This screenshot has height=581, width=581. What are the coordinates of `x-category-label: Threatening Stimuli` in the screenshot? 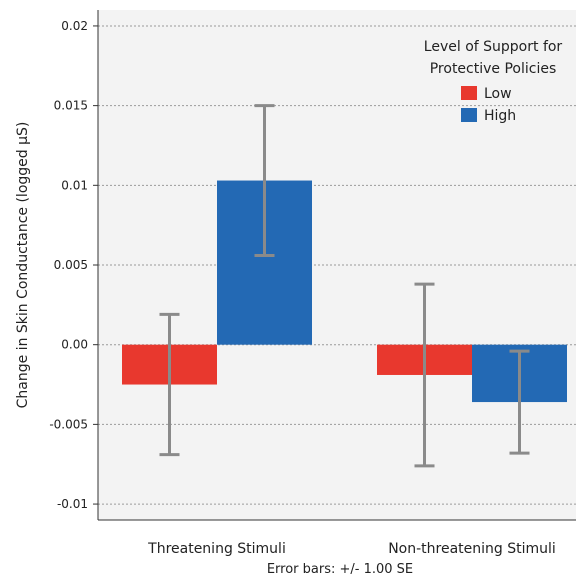 It's located at (216, 549).